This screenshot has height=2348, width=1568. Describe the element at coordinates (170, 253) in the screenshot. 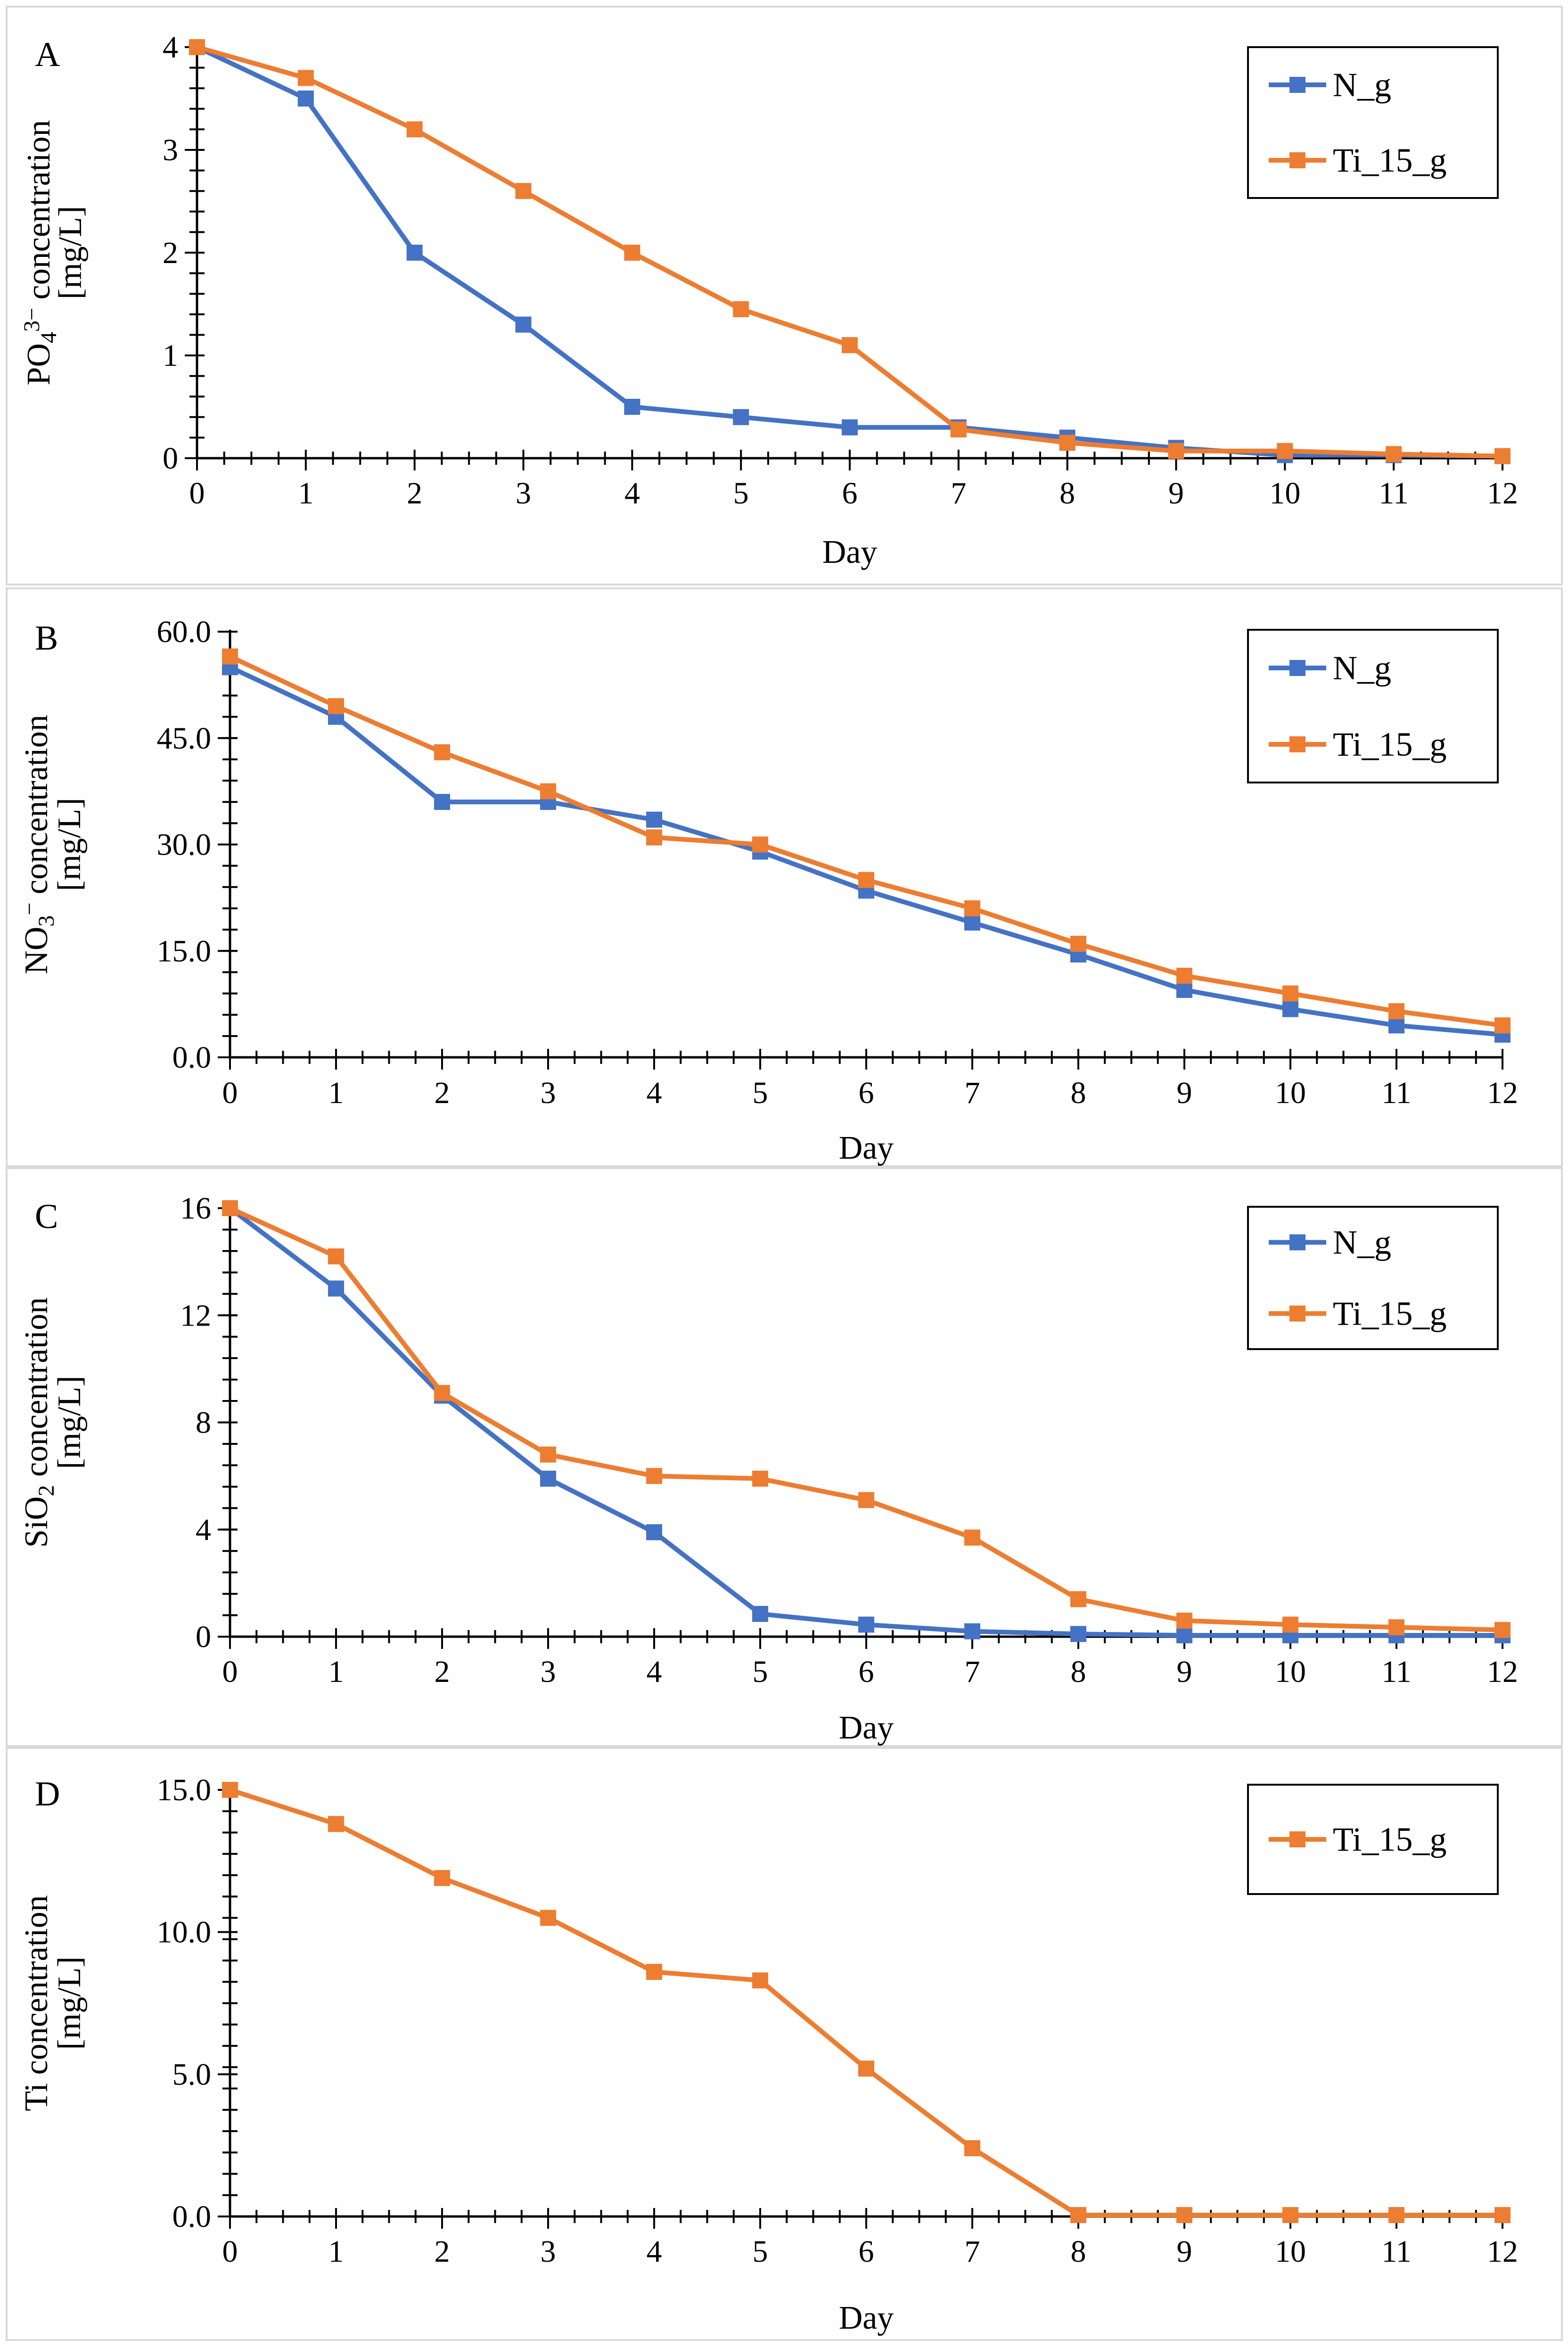

I see `y-tick-label: 2` at that location.